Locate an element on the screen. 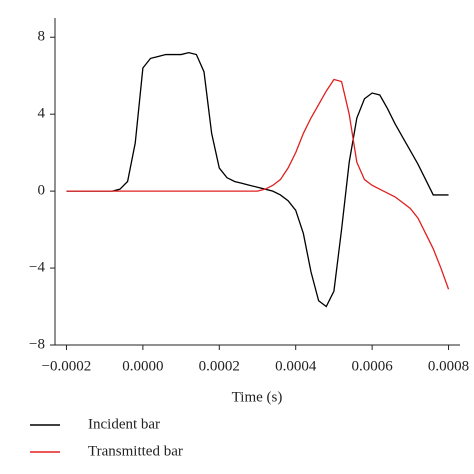 The image size is (474, 474). x-axis-title: Time (s) is located at coordinates (257, 397).